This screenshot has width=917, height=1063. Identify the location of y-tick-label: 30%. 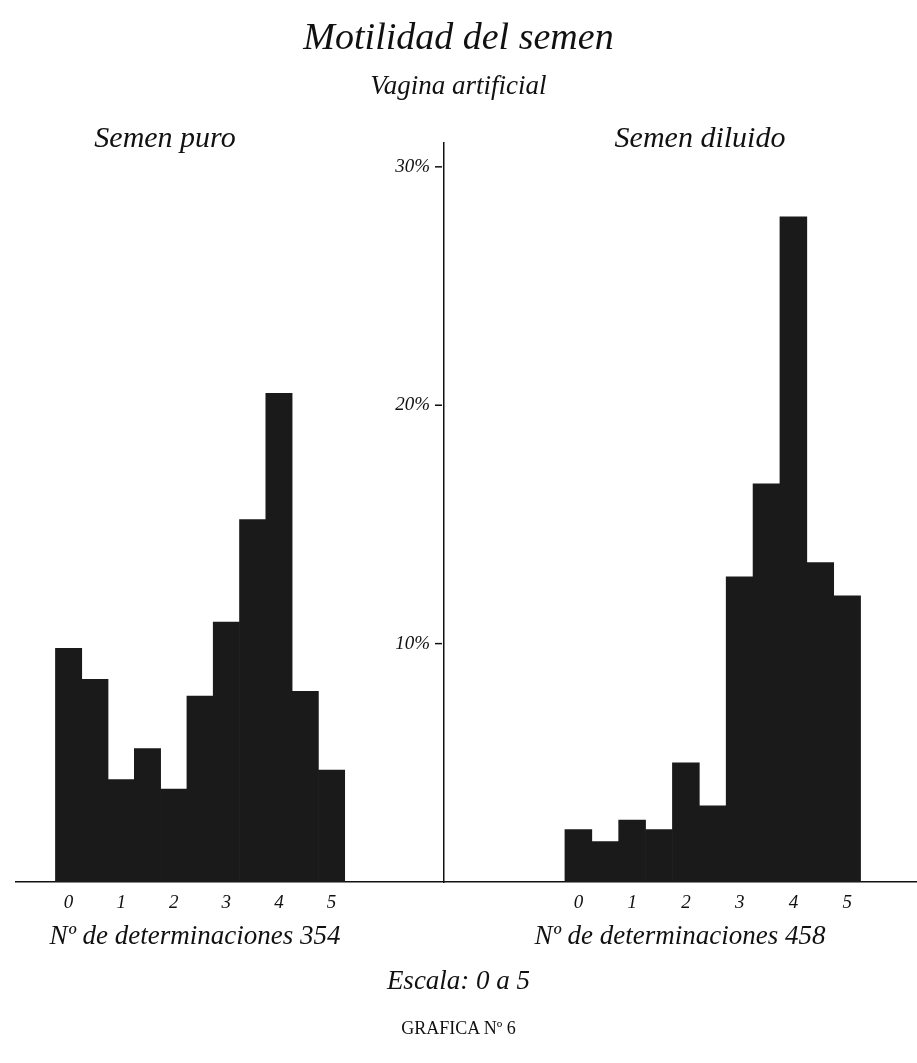
(412, 165).